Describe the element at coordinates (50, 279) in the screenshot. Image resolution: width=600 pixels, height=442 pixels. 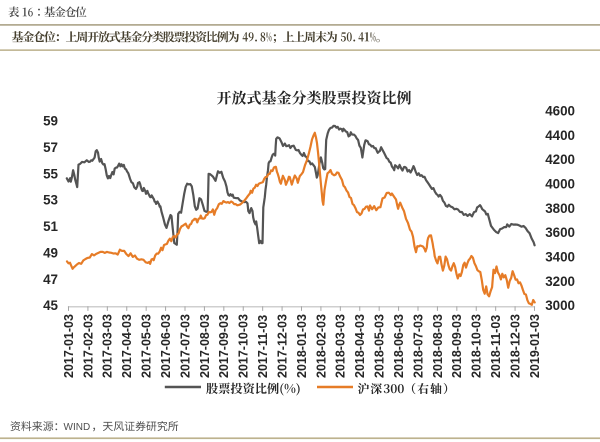
I see `svg-text: 47` at that location.